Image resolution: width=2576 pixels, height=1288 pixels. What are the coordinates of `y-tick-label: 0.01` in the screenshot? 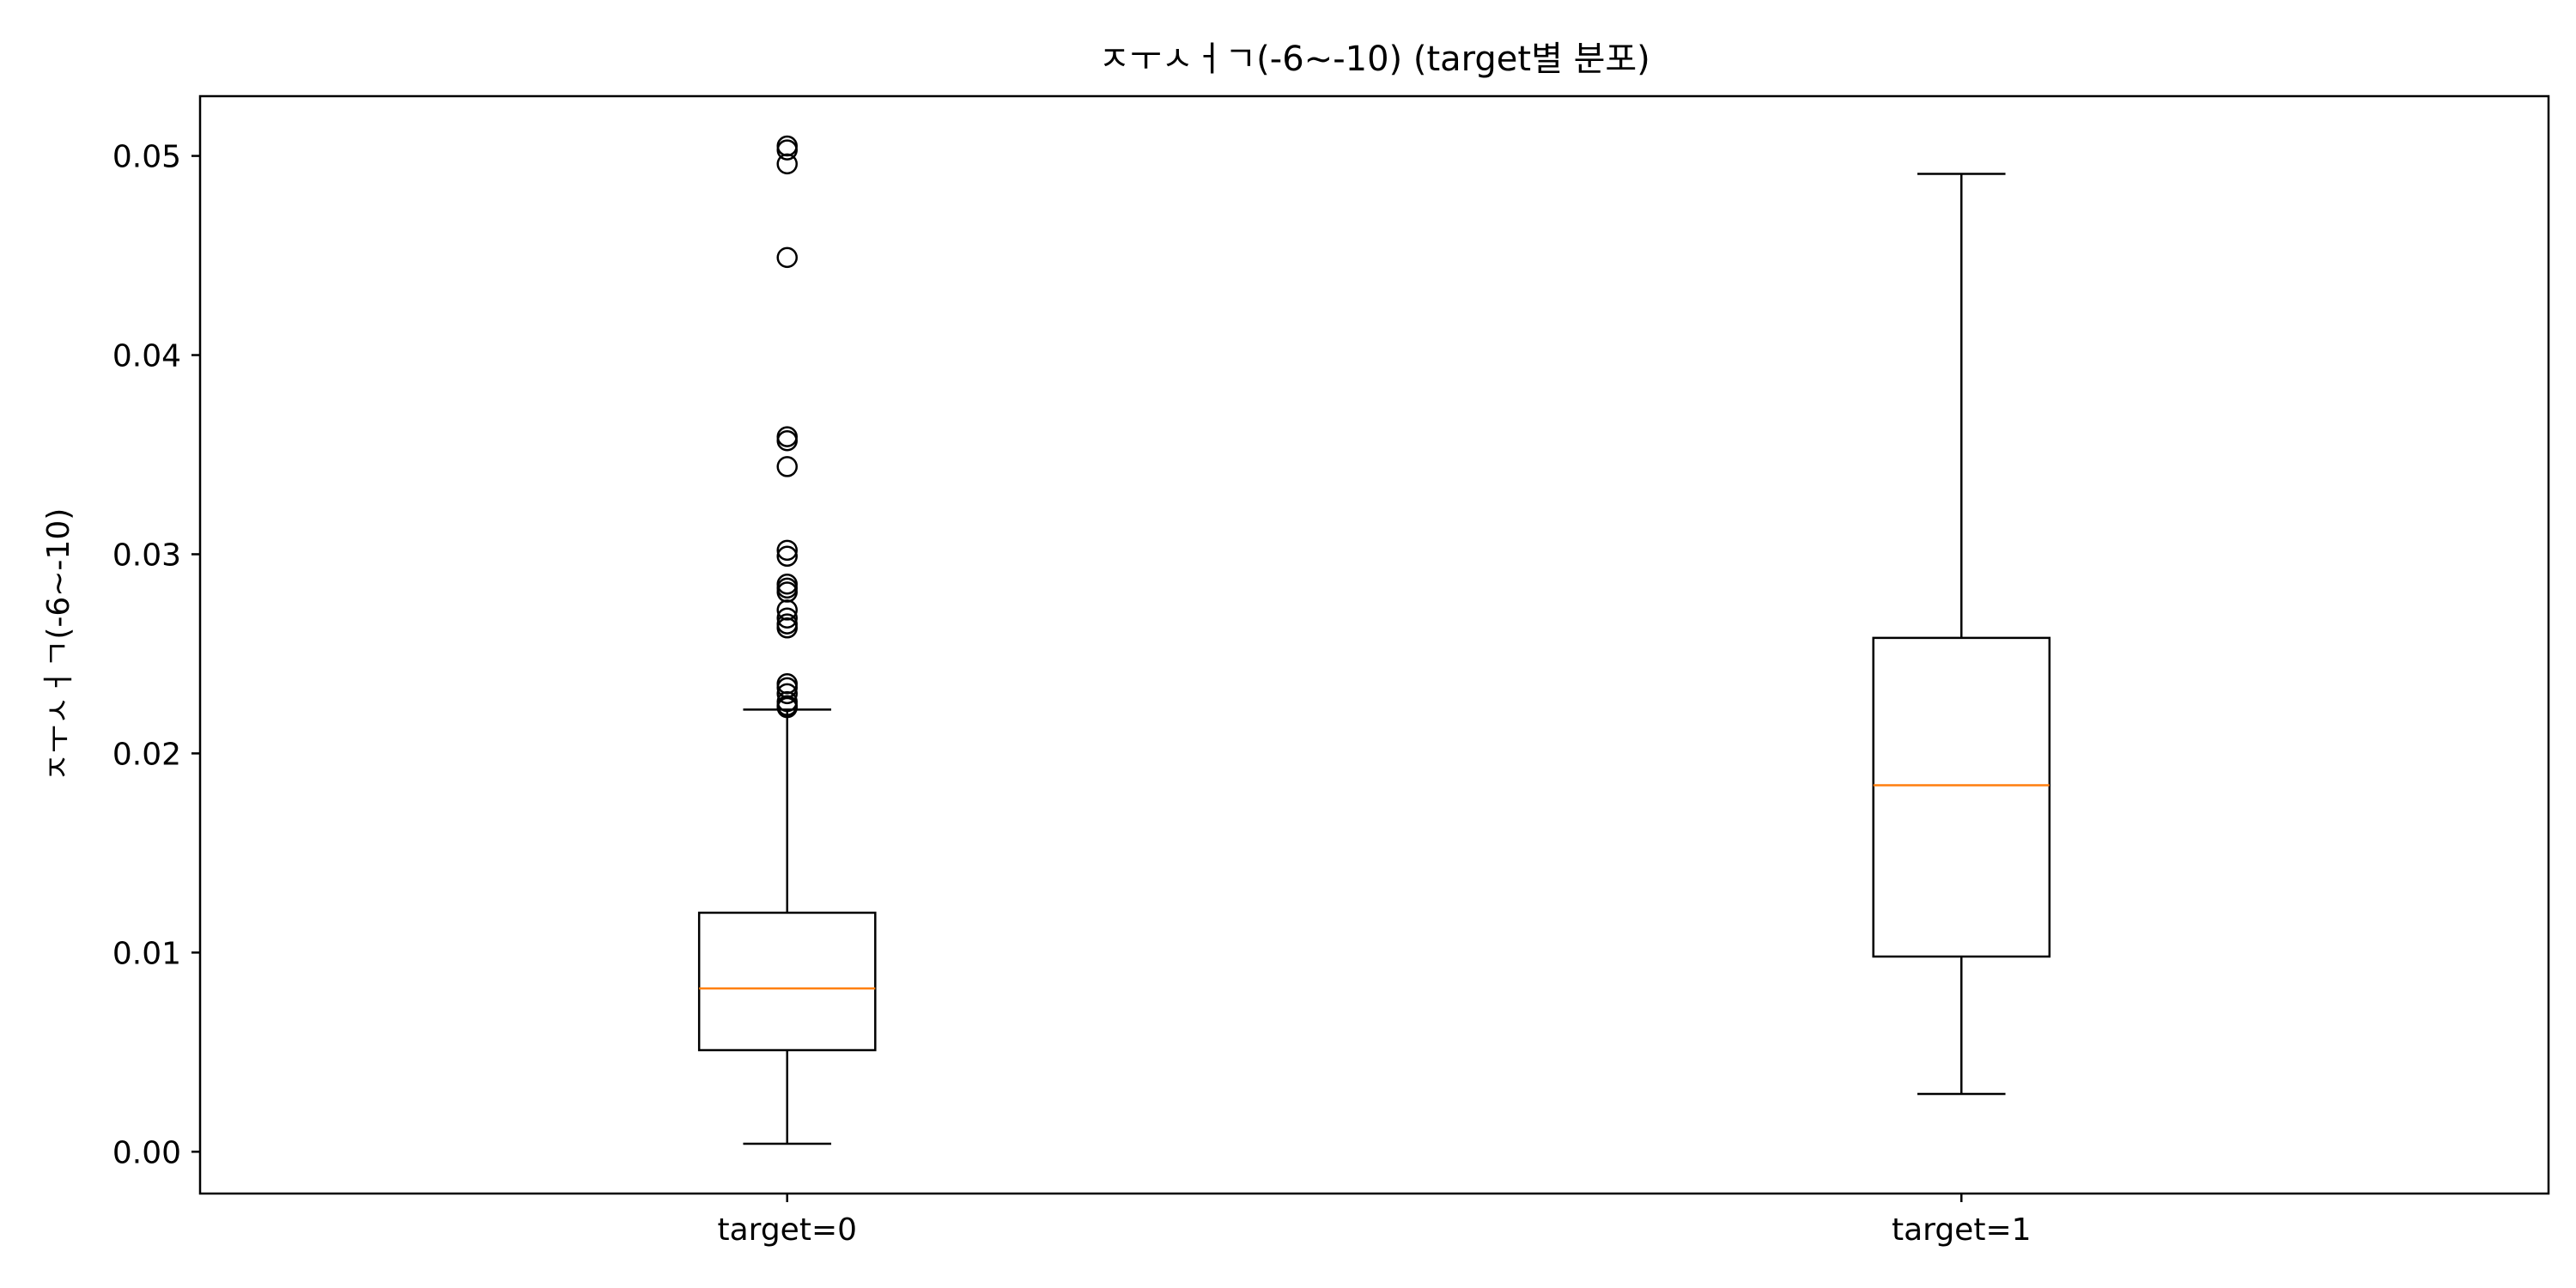 It's located at (146, 954).